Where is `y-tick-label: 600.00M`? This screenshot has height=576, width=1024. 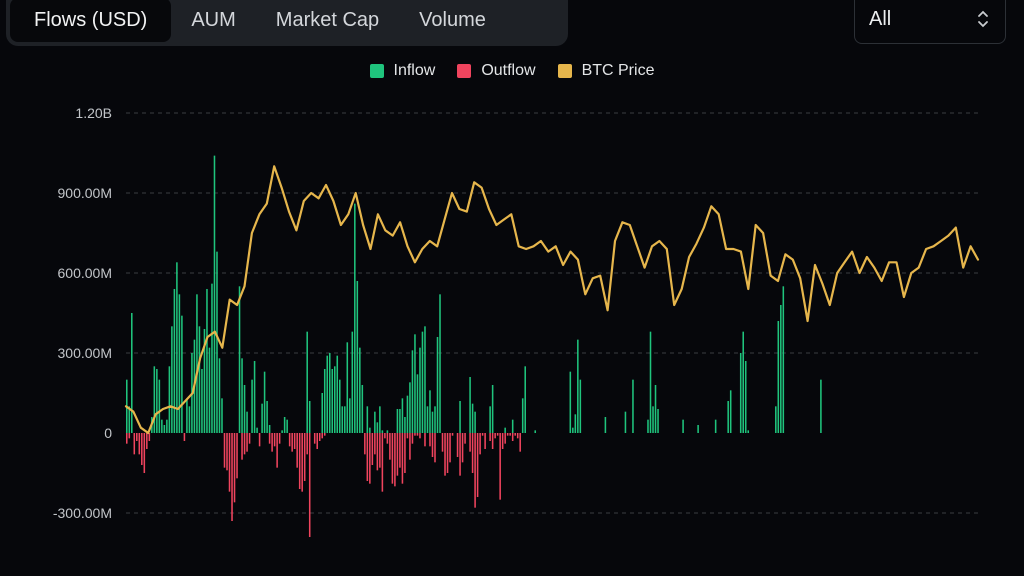 y-tick-label: 600.00M is located at coordinates (85, 273).